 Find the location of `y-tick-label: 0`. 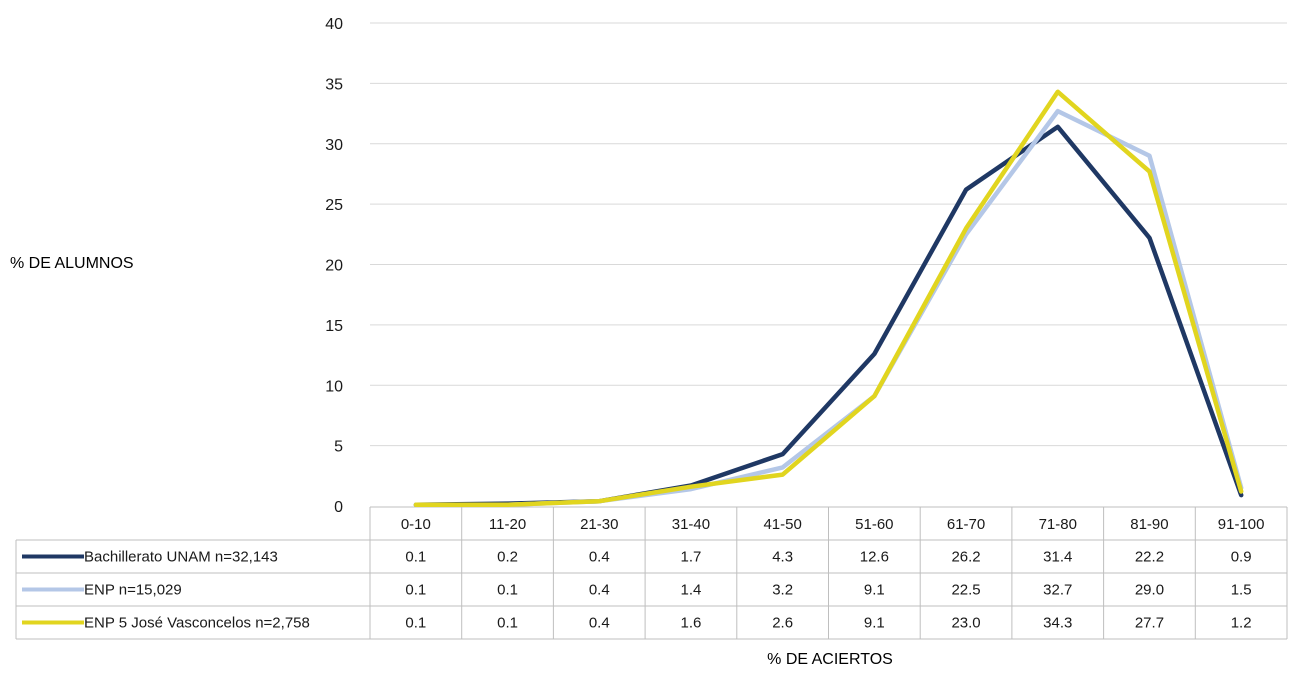

y-tick-label: 0 is located at coordinates (338, 507).